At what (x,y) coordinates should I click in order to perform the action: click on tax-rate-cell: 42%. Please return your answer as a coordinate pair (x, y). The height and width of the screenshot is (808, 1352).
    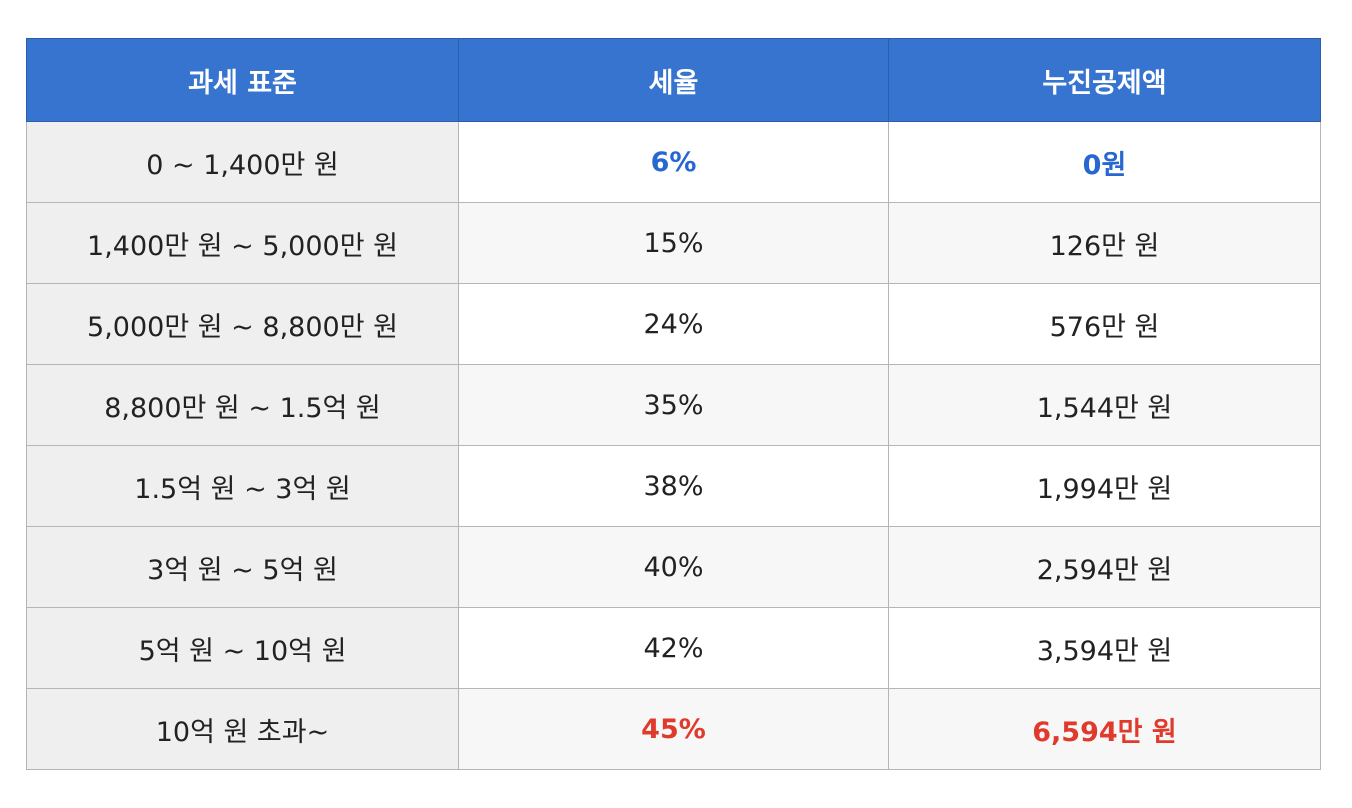
    Looking at the image, I should click on (673, 648).